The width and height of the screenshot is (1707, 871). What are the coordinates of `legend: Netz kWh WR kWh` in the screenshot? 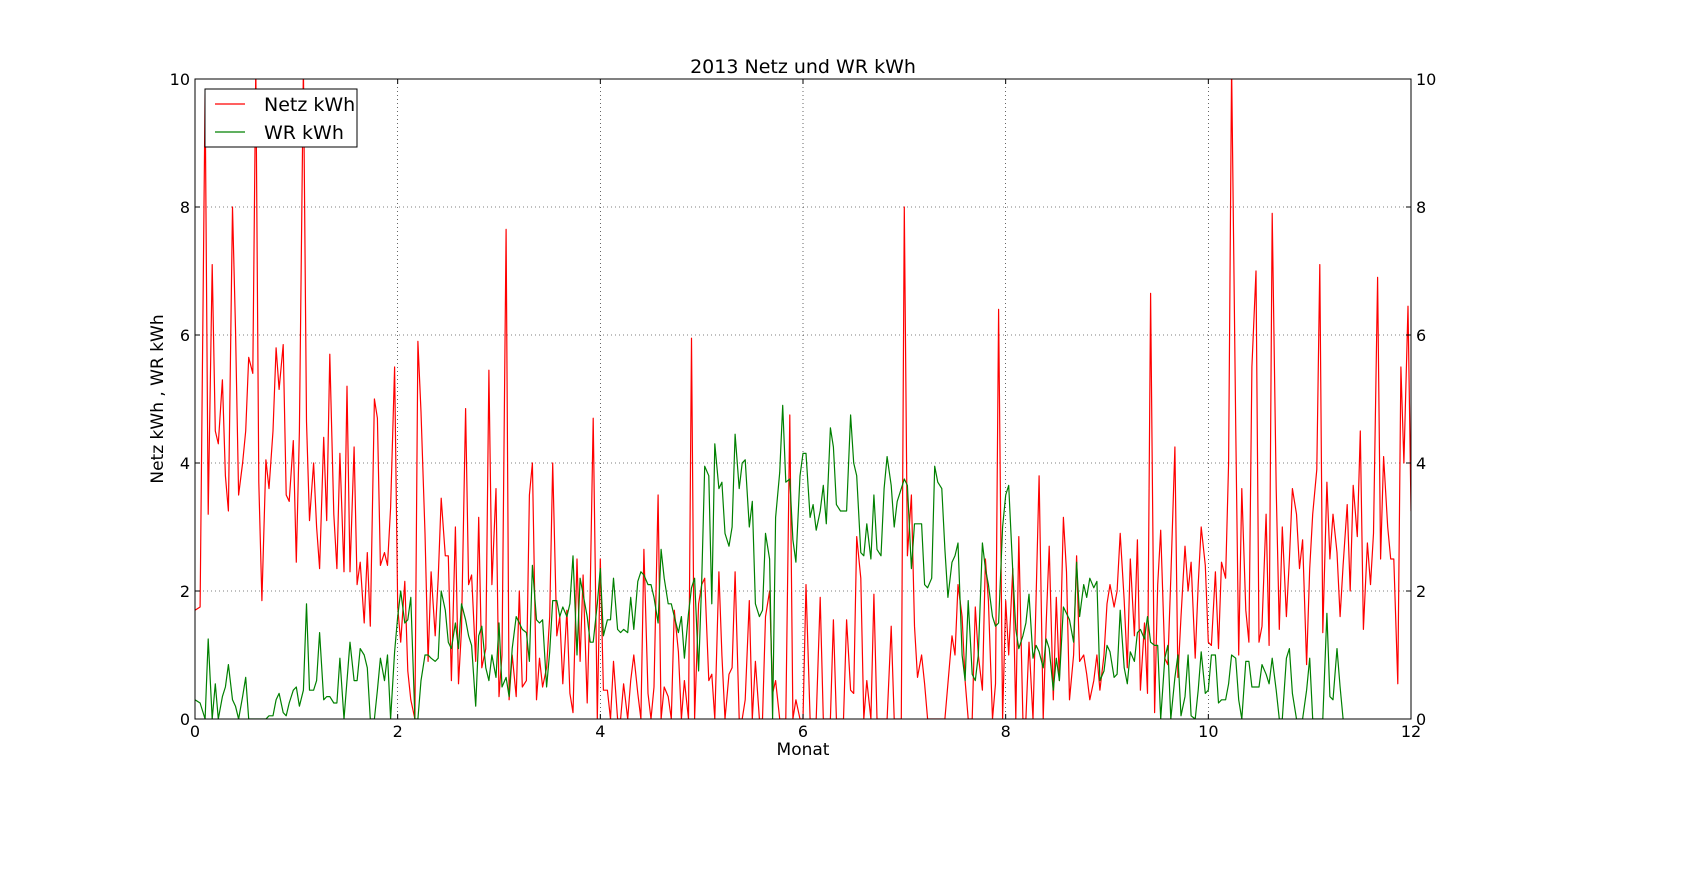 It's located at (281, 118).